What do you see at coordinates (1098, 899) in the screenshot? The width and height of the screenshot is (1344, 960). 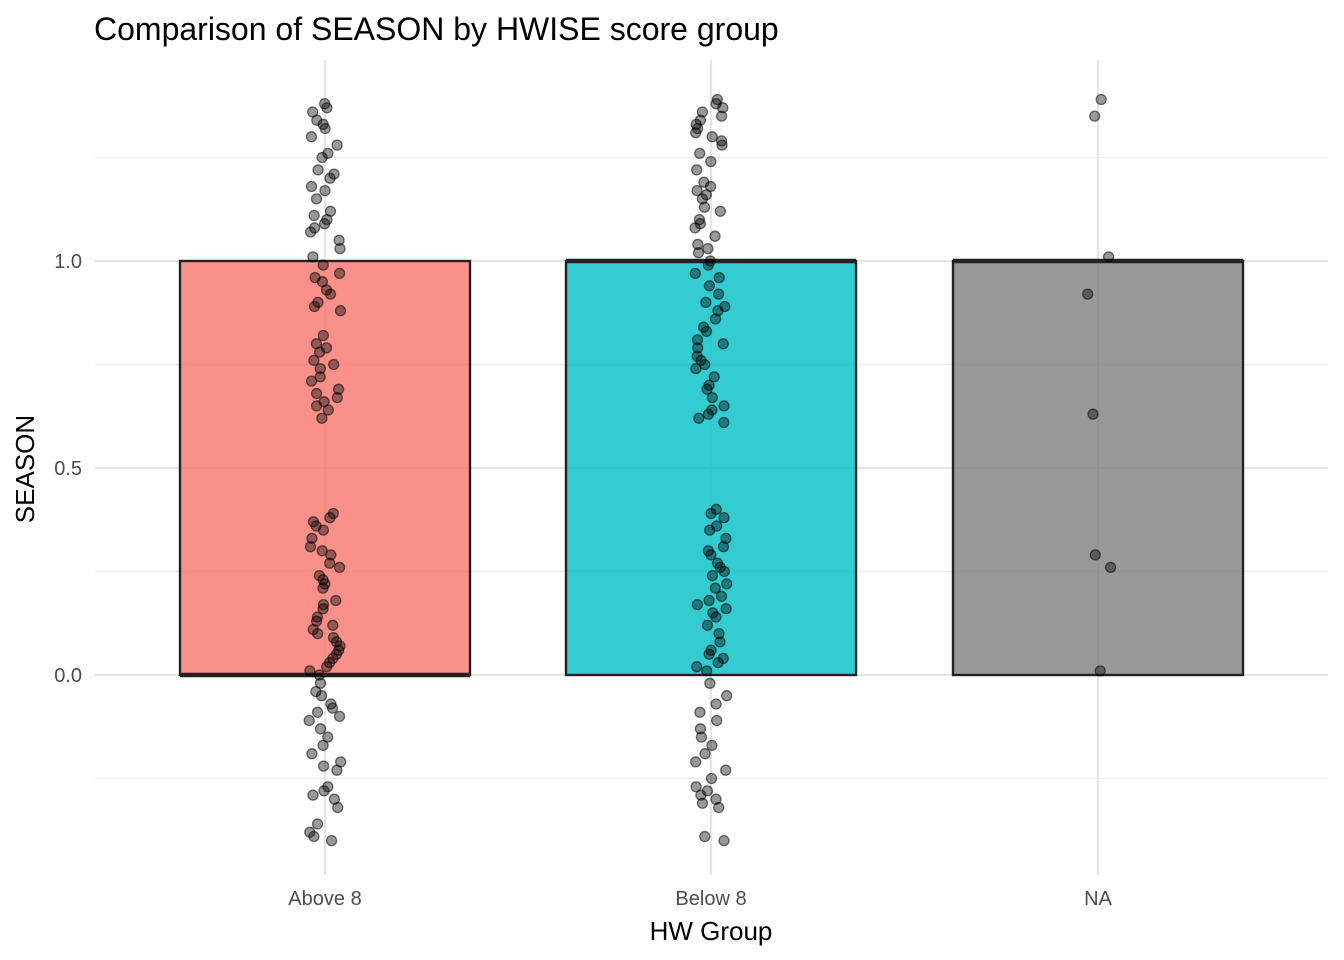 I see `x-tick-label-2: NA` at bounding box center [1098, 899].